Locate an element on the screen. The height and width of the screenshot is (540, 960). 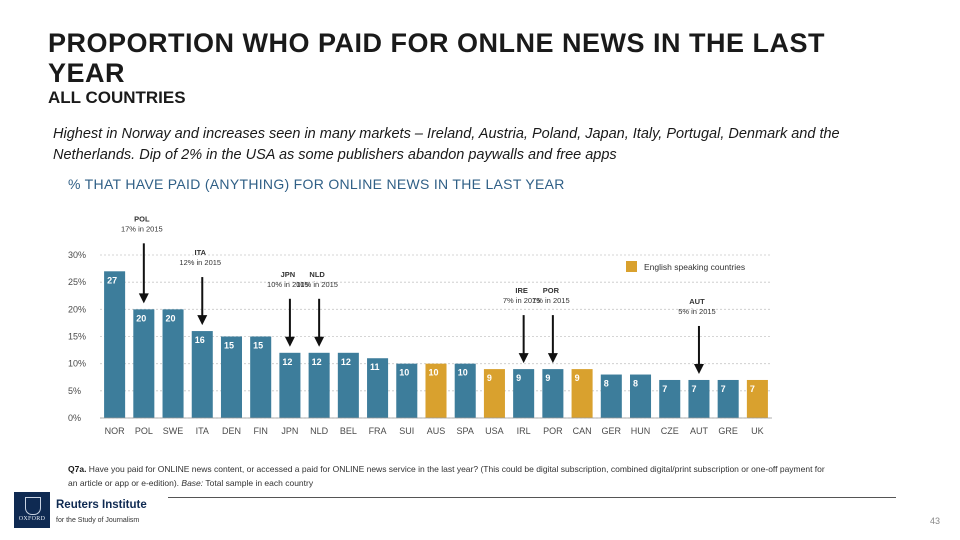
x-tick-label: SPA is located at coordinates (465, 431).